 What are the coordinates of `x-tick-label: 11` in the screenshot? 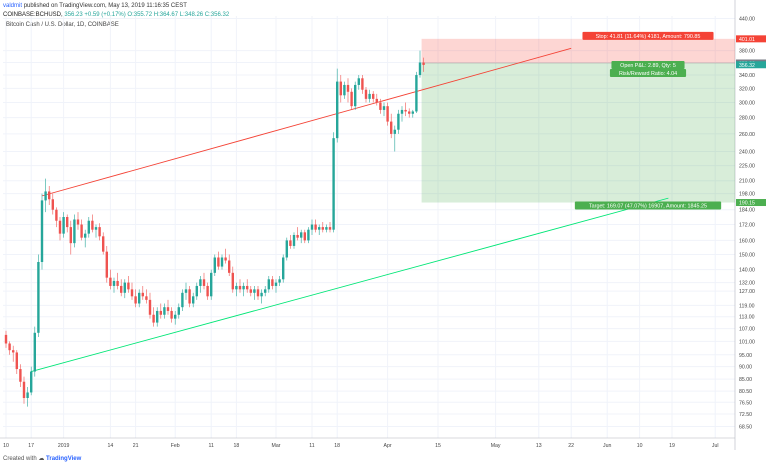 It's located at (211, 446).